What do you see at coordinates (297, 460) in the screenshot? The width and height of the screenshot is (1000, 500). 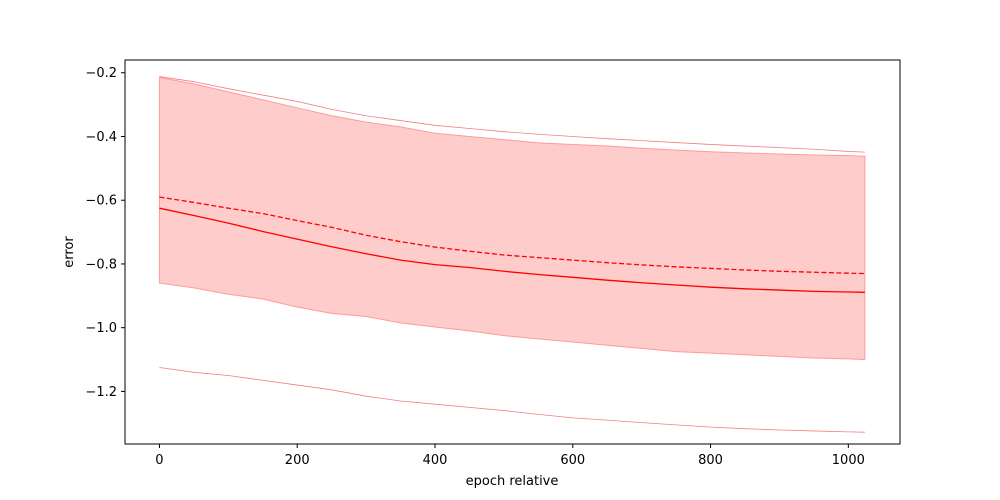 I see `x-tick-label: 200` at bounding box center [297, 460].